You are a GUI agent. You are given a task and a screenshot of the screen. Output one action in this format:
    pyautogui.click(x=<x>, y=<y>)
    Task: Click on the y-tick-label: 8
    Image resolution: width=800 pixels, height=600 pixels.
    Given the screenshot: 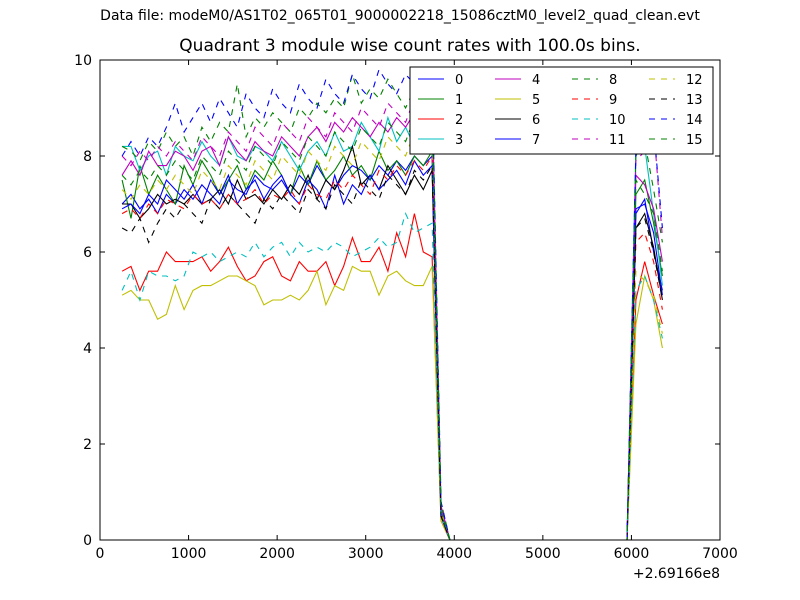 What is the action you would take?
    pyautogui.click(x=87, y=157)
    